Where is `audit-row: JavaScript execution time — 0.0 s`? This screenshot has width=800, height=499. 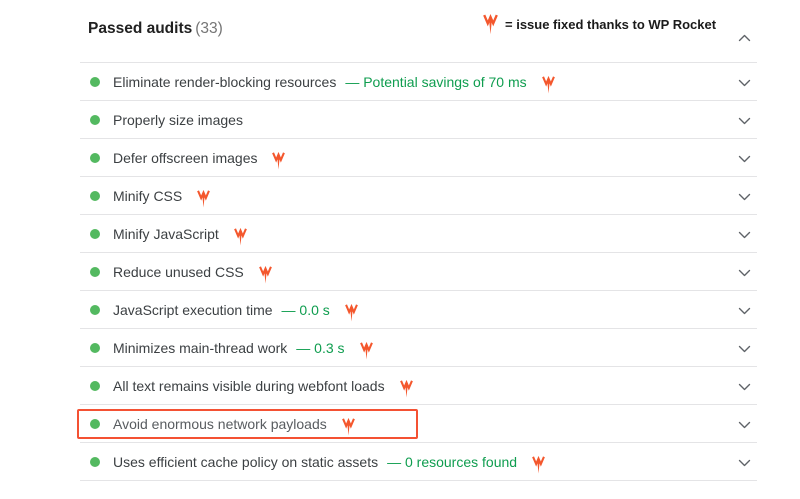 audit-row: JavaScript execution time — 0.0 s is located at coordinates (418, 310).